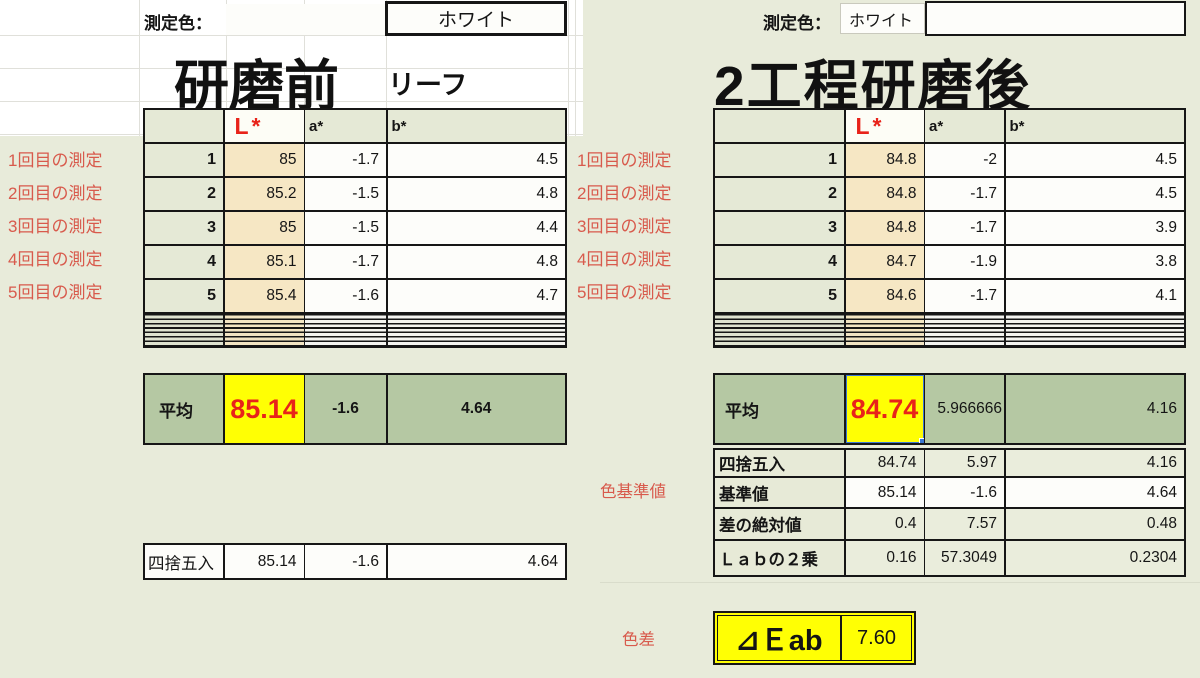 The image size is (1200, 678). I want to click on stat-label: 差の絶対値, so click(779, 524).